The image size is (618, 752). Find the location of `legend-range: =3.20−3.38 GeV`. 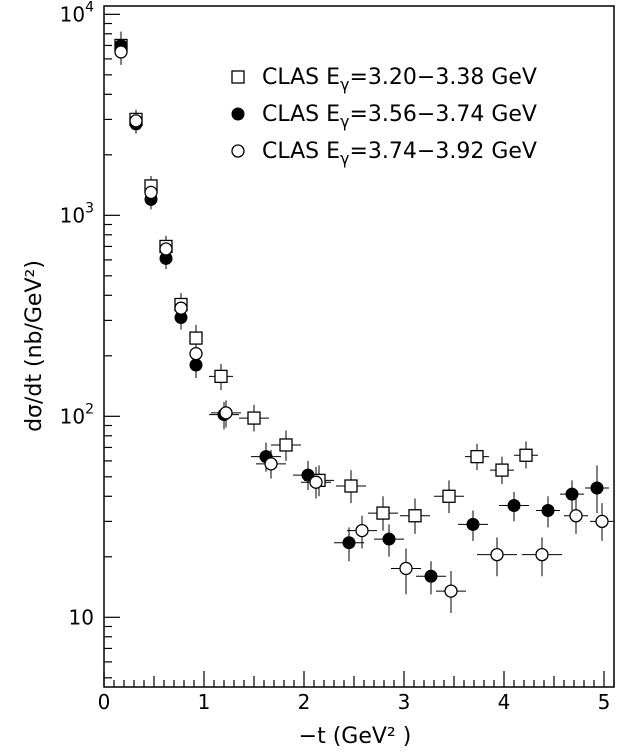

legend-range: =3.20−3.38 GeV is located at coordinates (443, 77).